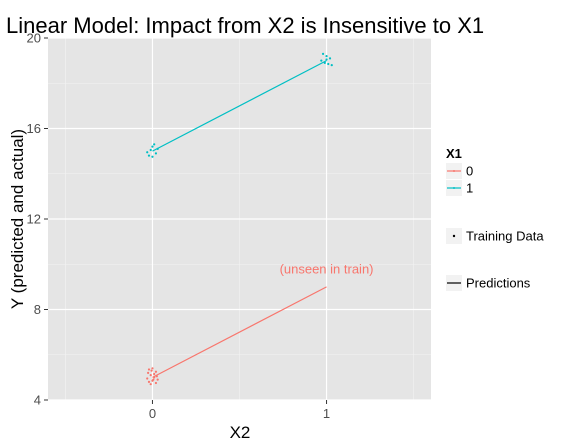  I want to click on y-tick-label: 20, so click(34, 38).